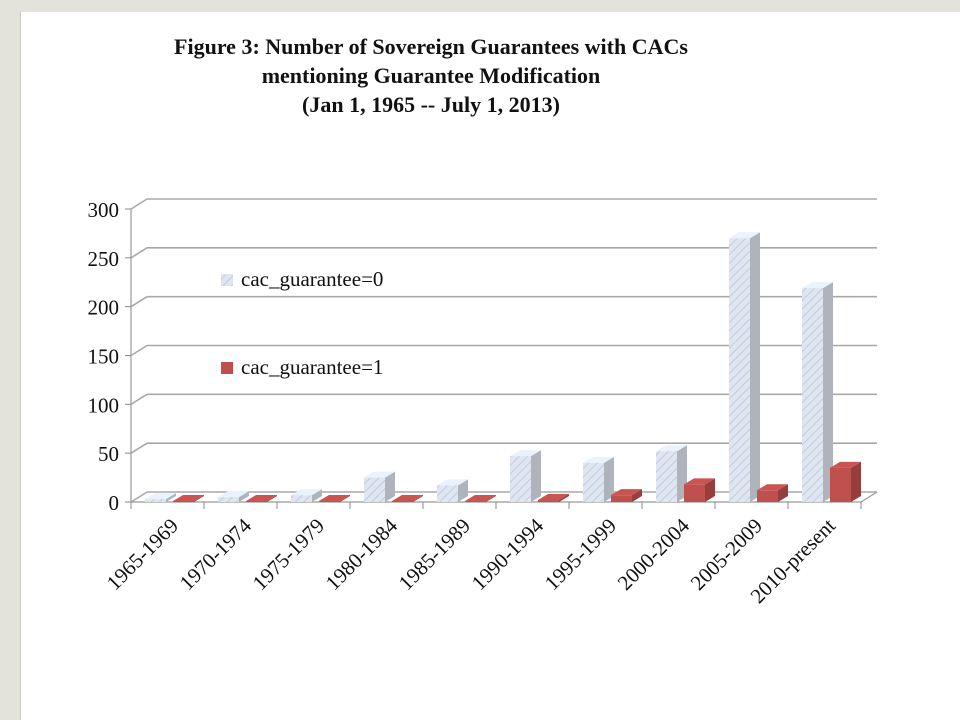 The image size is (960, 720). What do you see at coordinates (869, 497) in the screenshot?
I see `floor-edge` at bounding box center [869, 497].